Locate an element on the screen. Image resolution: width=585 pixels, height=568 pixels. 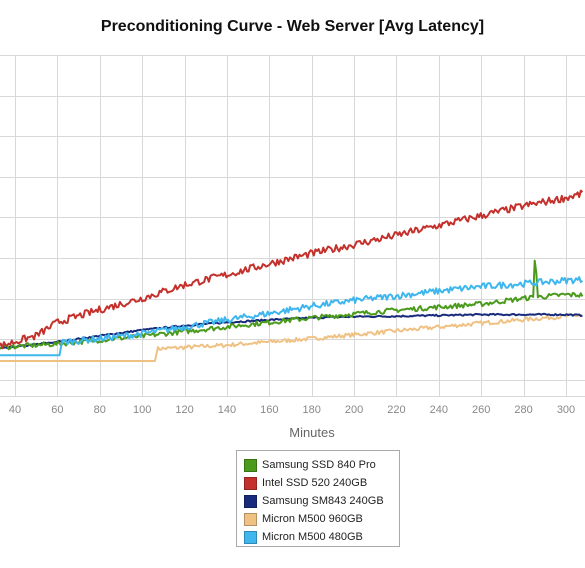
legend-label: Samsung SM843 240GB is located at coordinates (323, 501).